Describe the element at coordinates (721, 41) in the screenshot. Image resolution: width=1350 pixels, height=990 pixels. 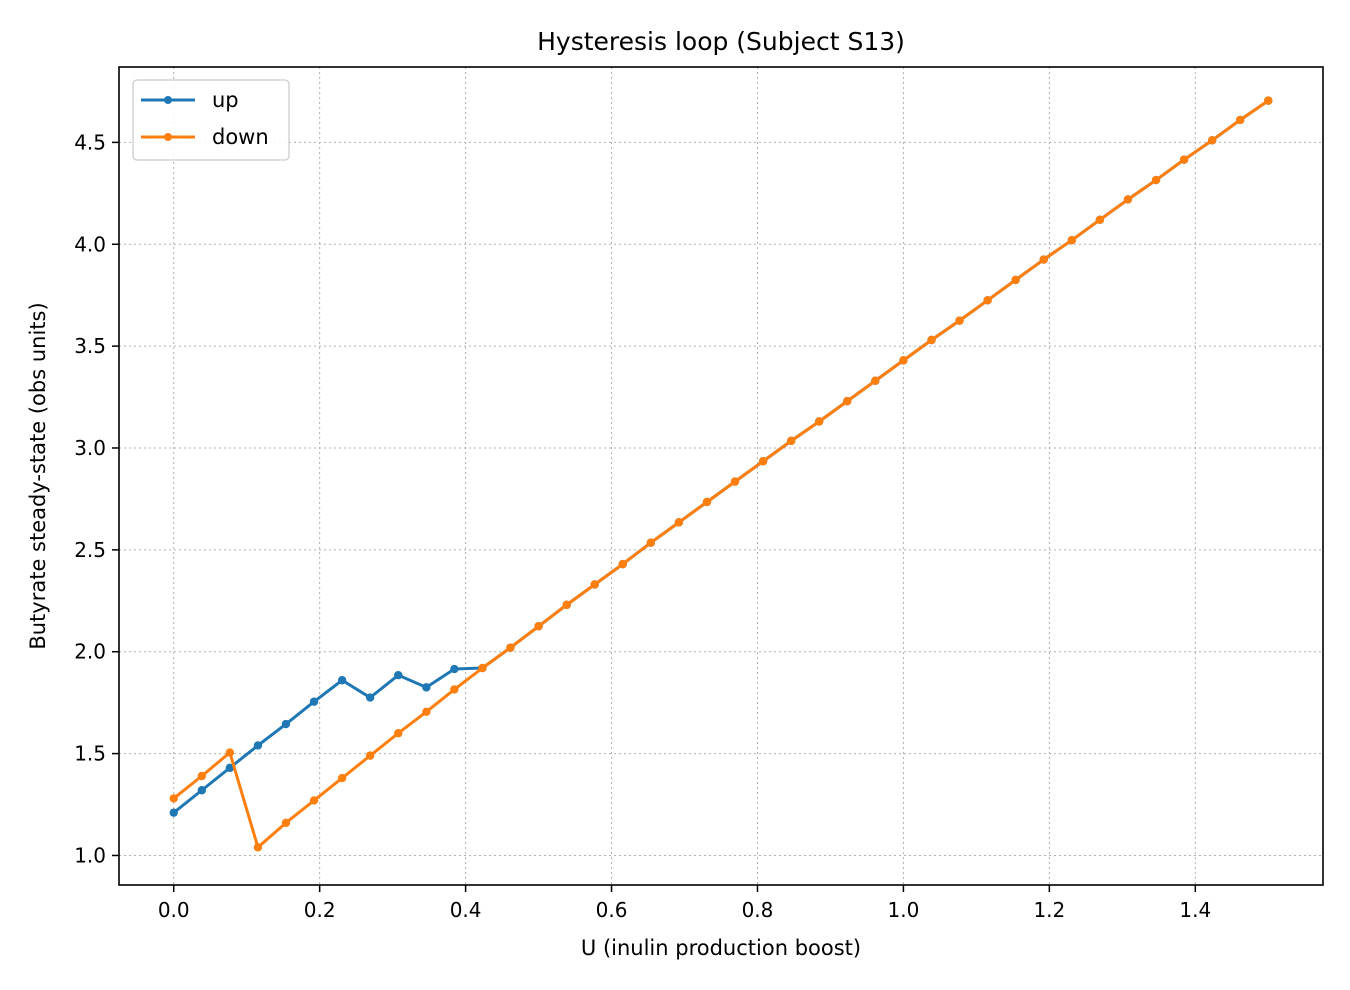
I see `chart-title: Hysteresis loop (Subject S13)` at that location.